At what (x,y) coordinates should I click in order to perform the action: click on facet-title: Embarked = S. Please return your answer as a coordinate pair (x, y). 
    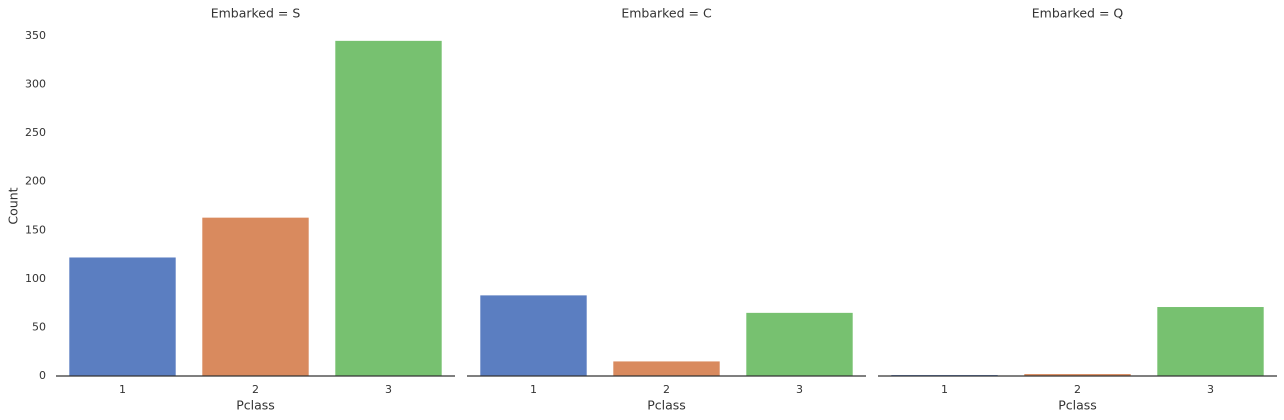
    Looking at the image, I should click on (256, 13).